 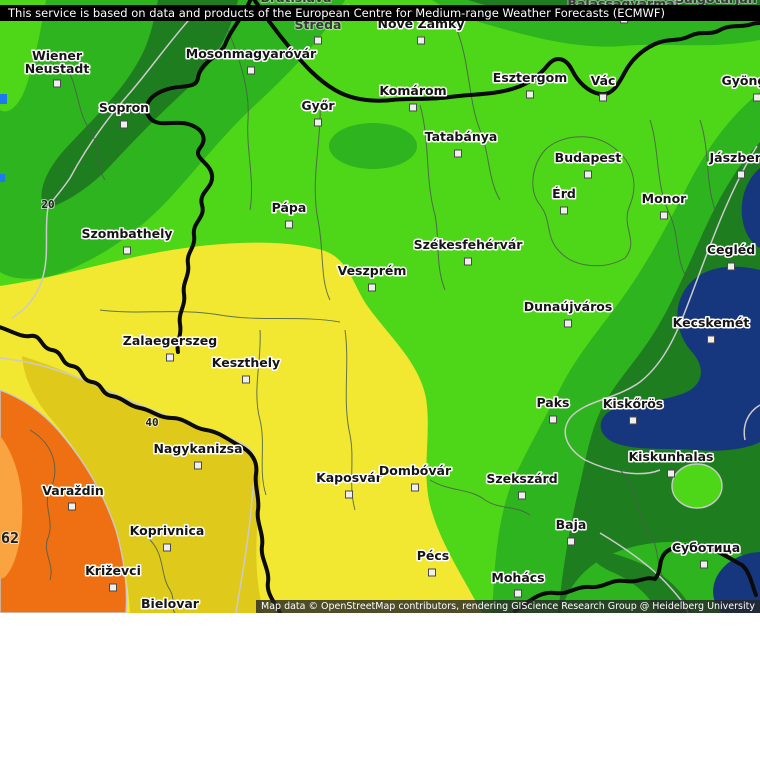 What do you see at coordinates (295, 2) in the screenshot?
I see `city-label: Bratislava` at bounding box center [295, 2].